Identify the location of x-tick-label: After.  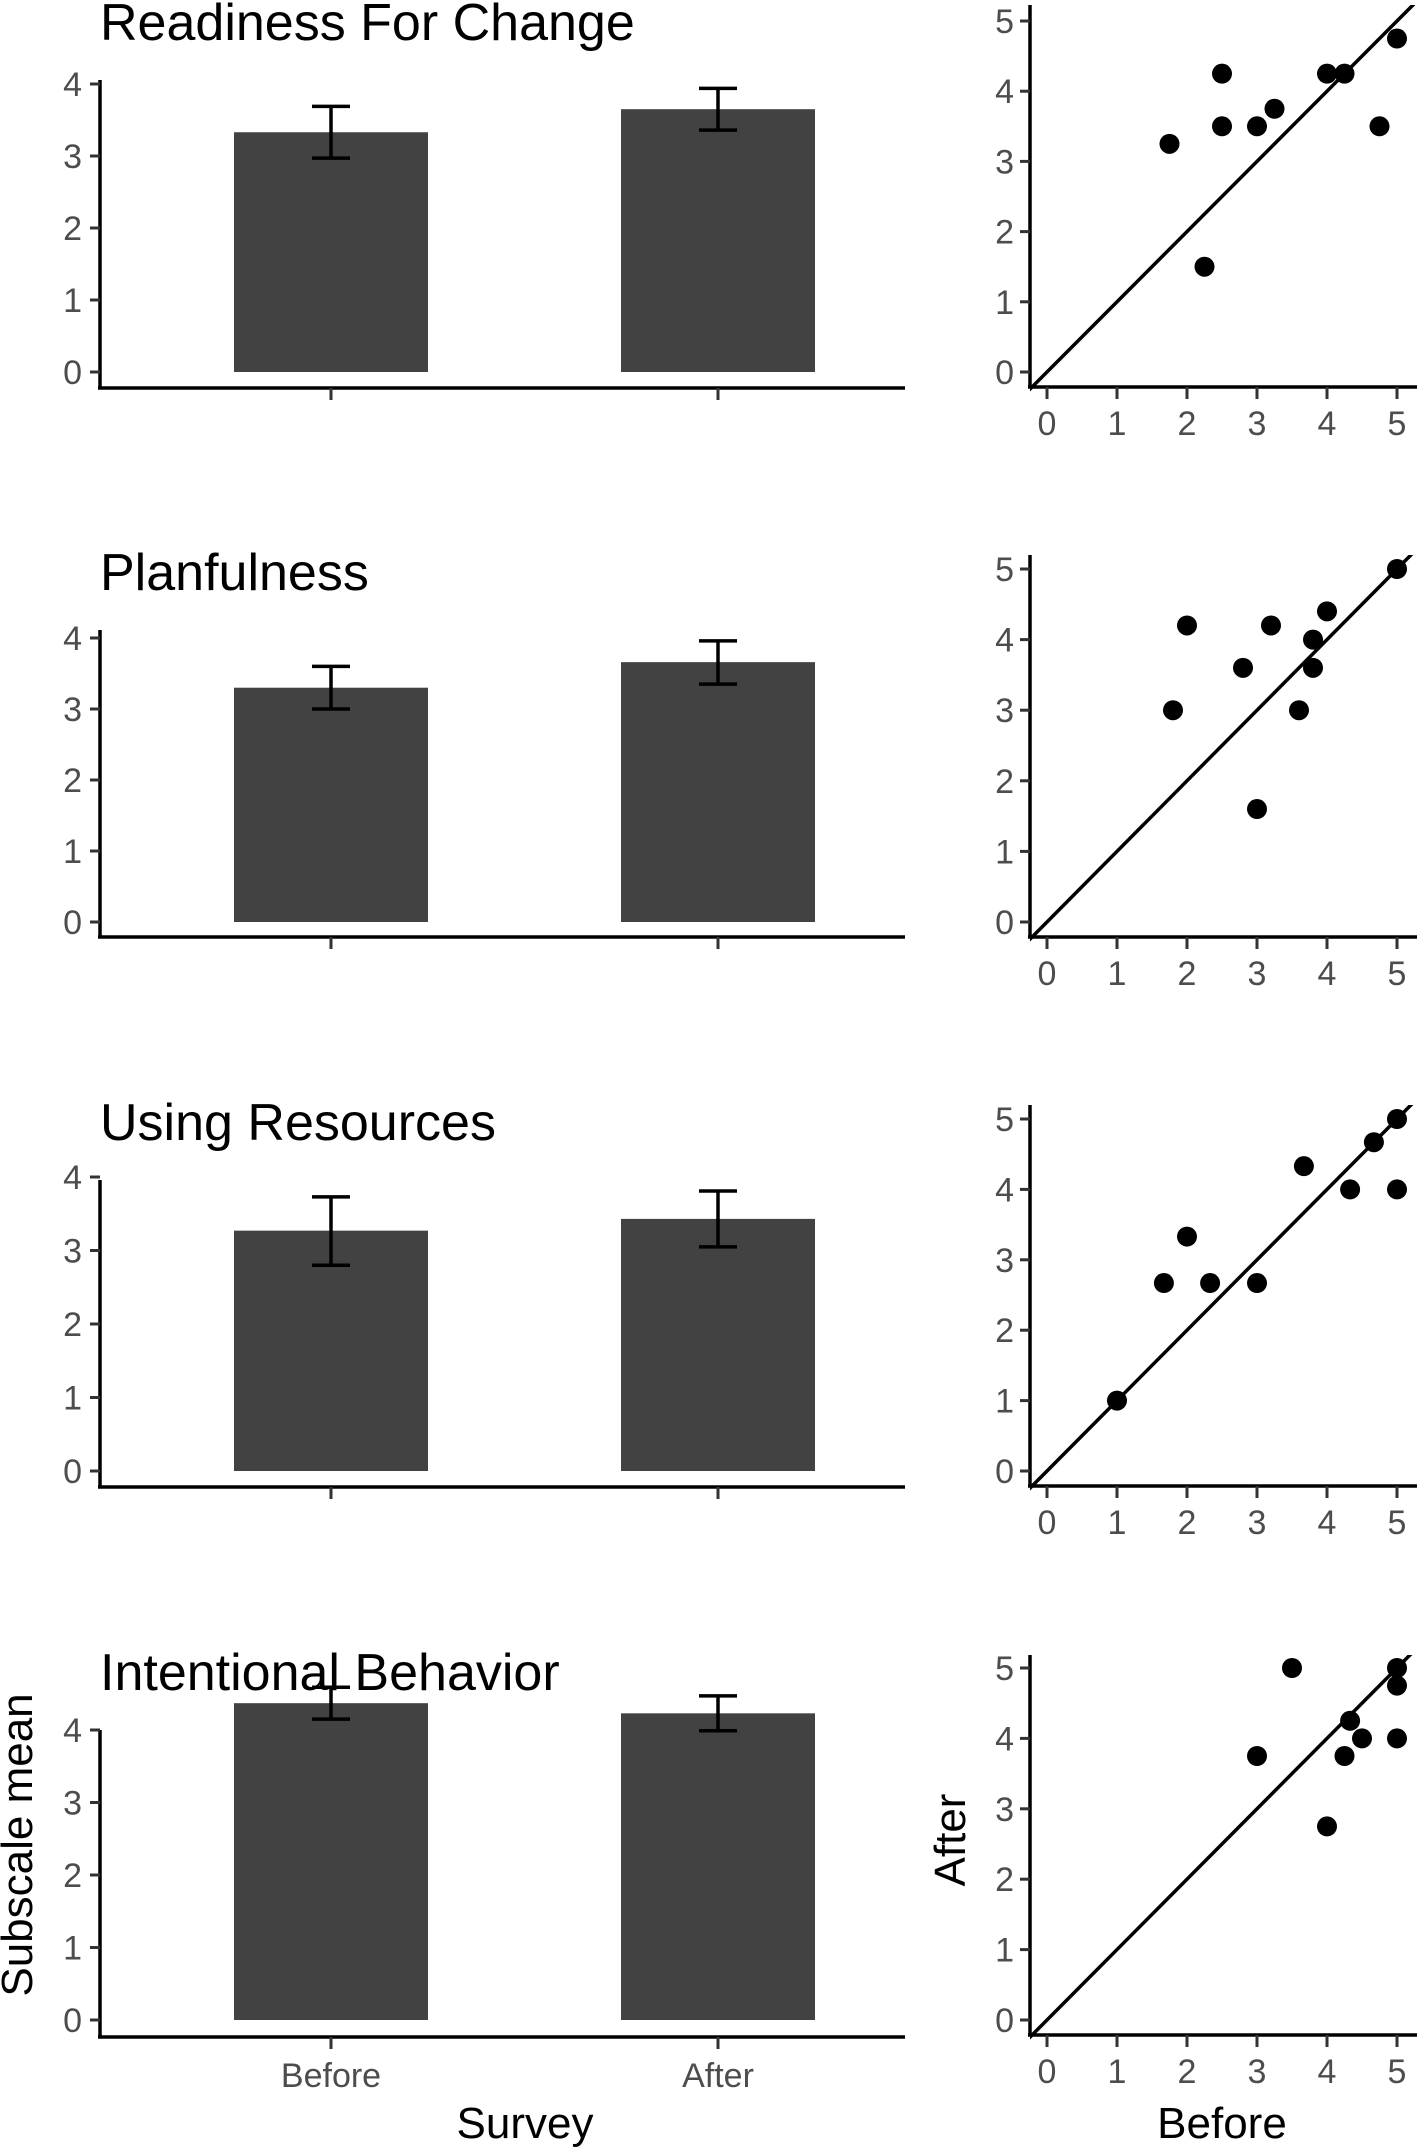
(718, 2076).